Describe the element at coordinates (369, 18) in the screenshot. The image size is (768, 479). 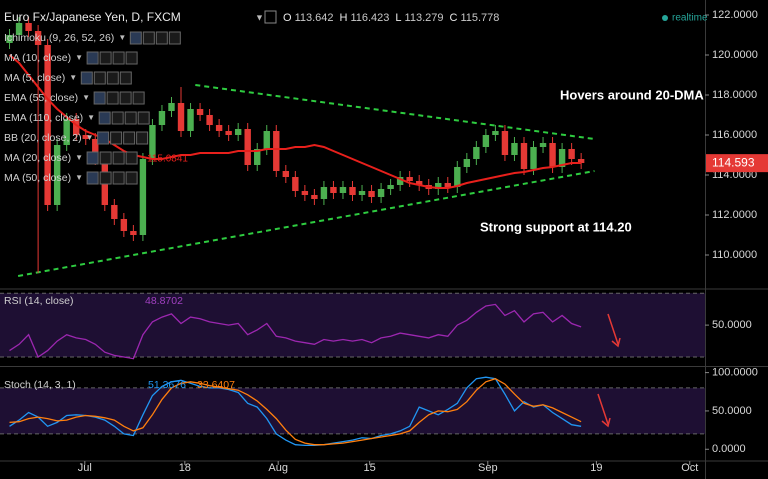
I see `ohlc-number: 116.423` at that location.